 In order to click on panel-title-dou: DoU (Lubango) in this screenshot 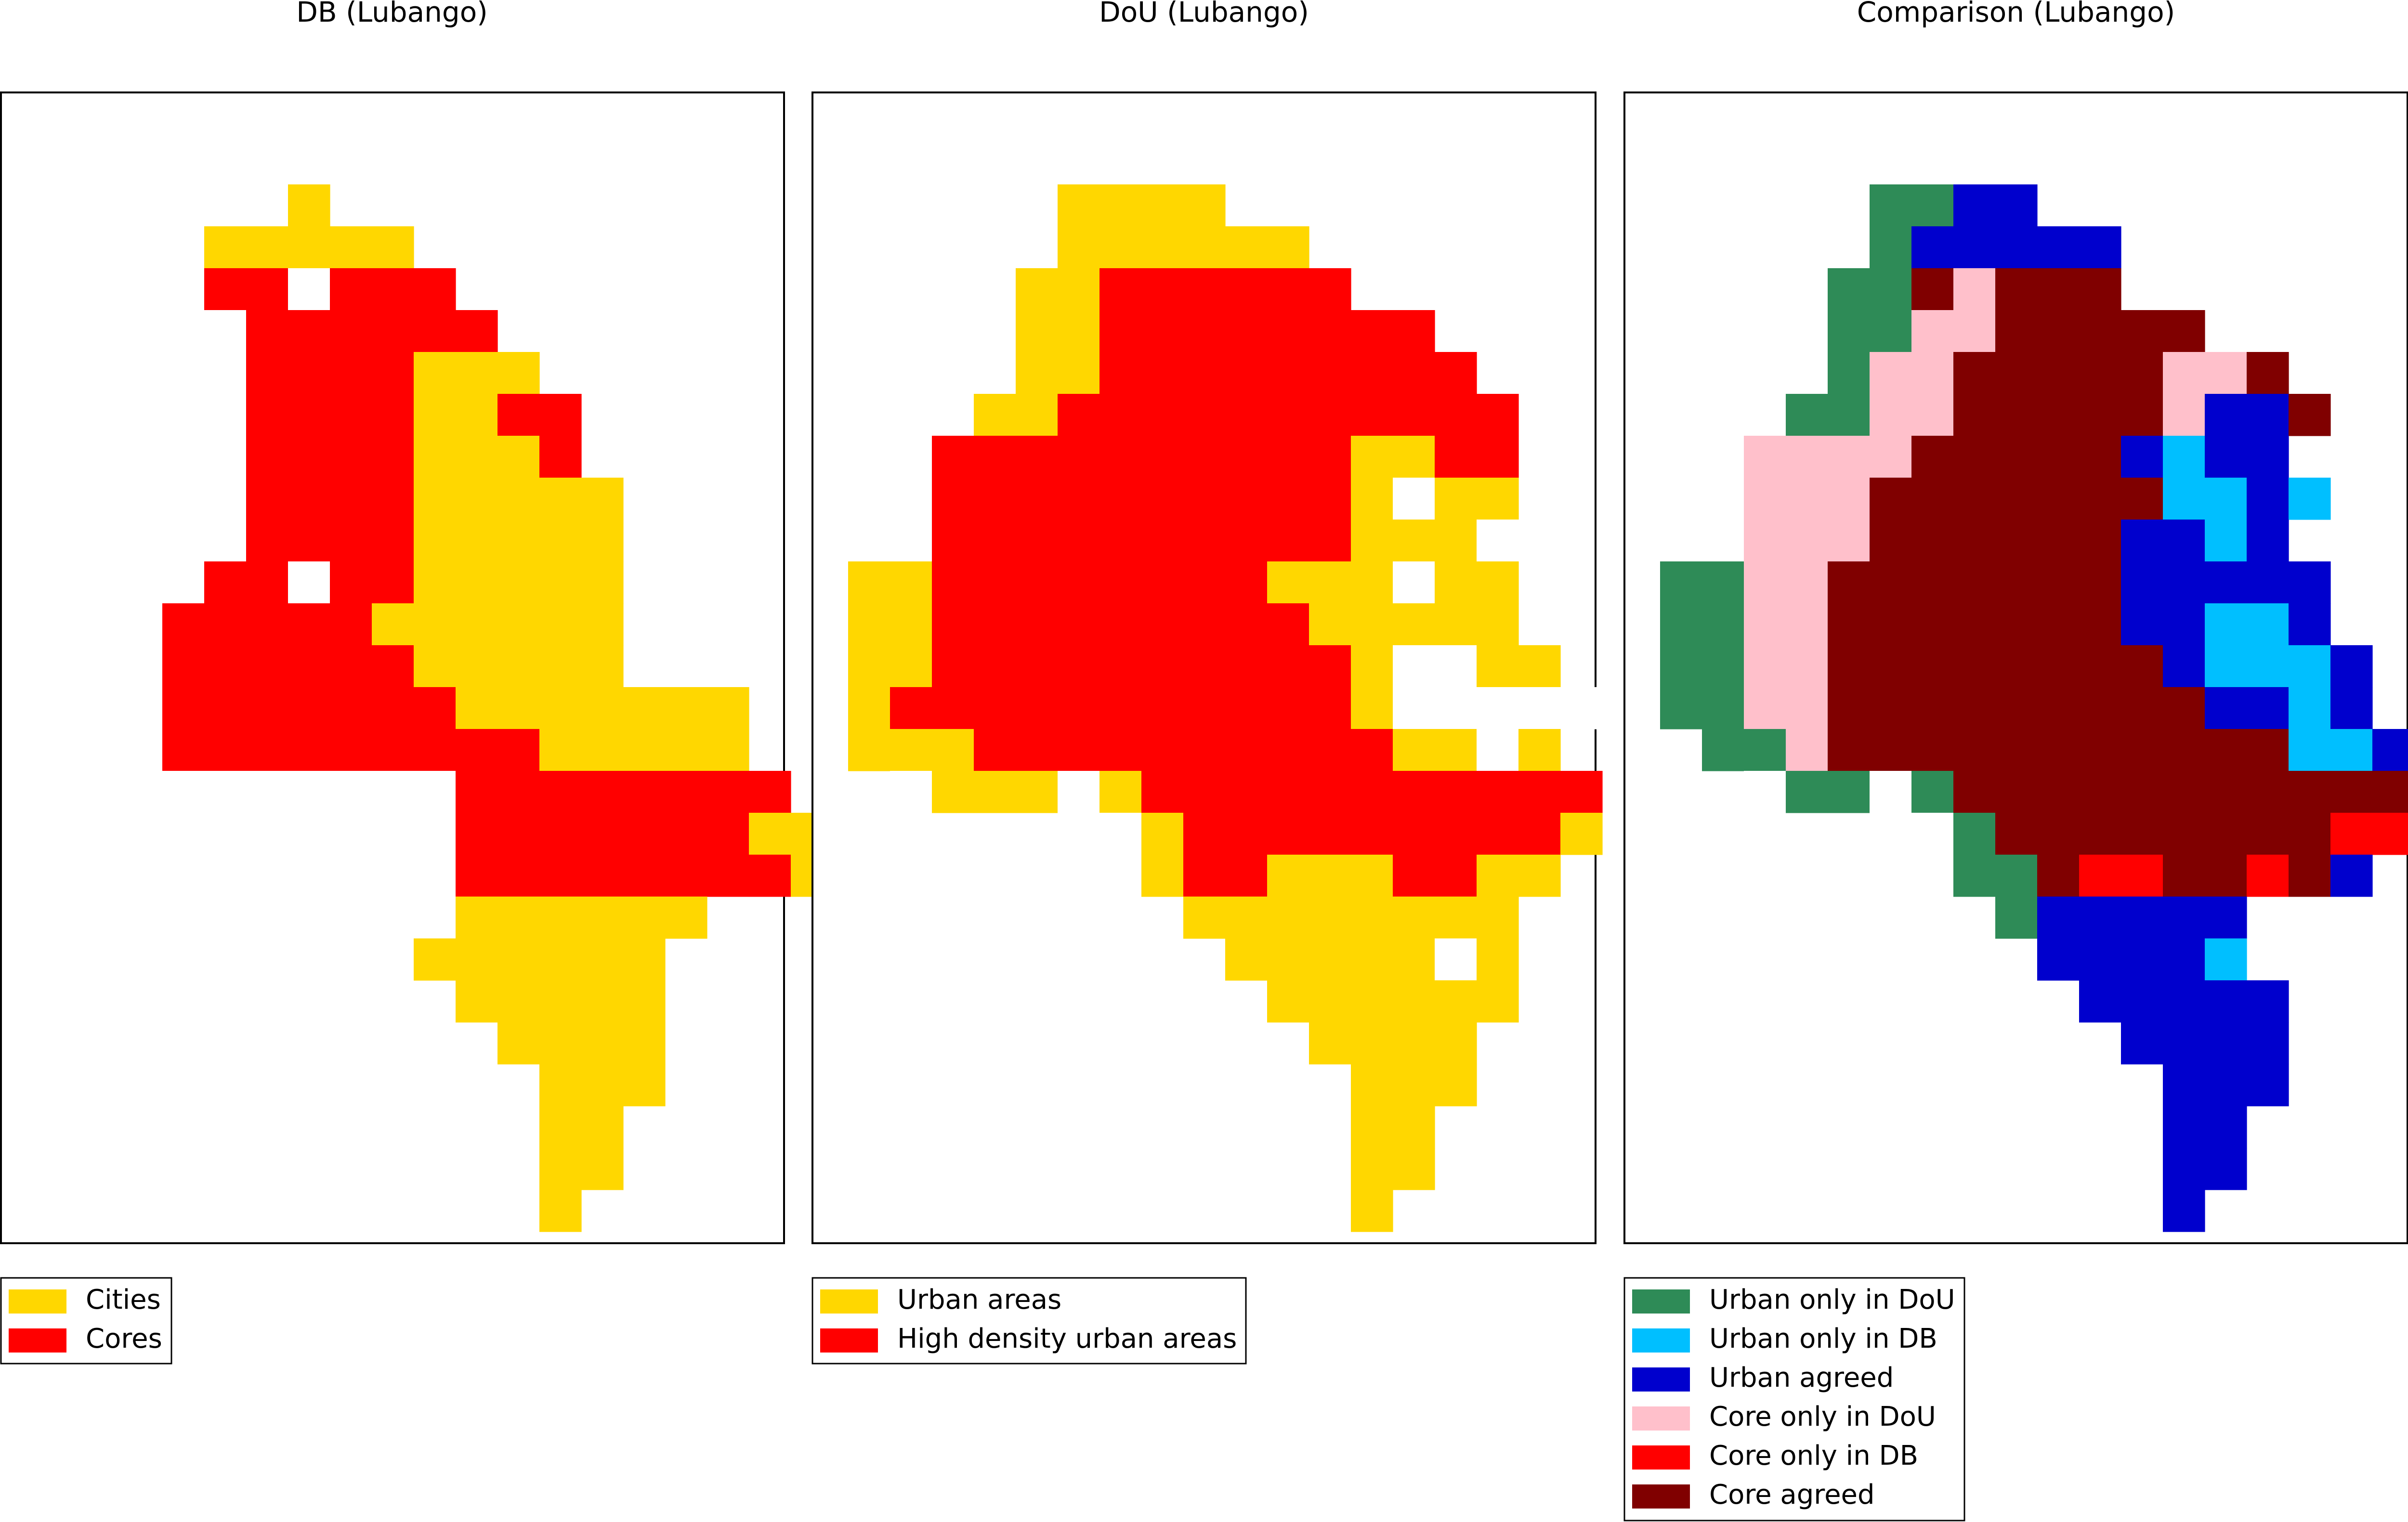, I will do `click(1204, 14)`.